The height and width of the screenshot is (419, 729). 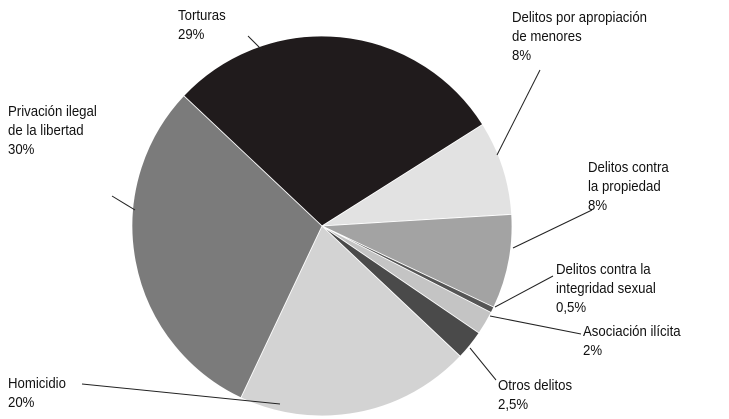 What do you see at coordinates (606, 279) in the screenshot?
I see `category-name: Delitos contra la integridad sexual` at bounding box center [606, 279].